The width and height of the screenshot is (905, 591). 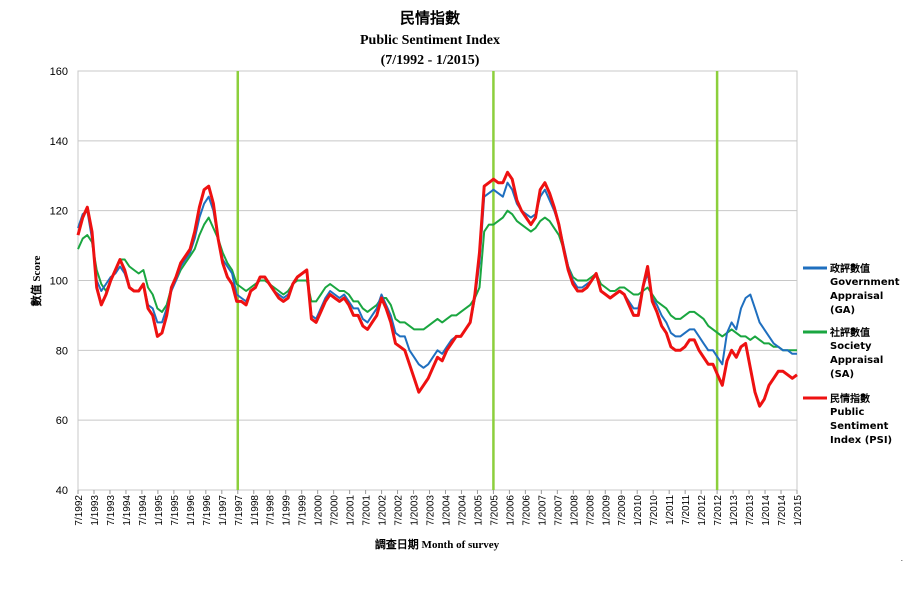 I want to click on x-tick-label: 7/2006, so click(x=526, y=510).